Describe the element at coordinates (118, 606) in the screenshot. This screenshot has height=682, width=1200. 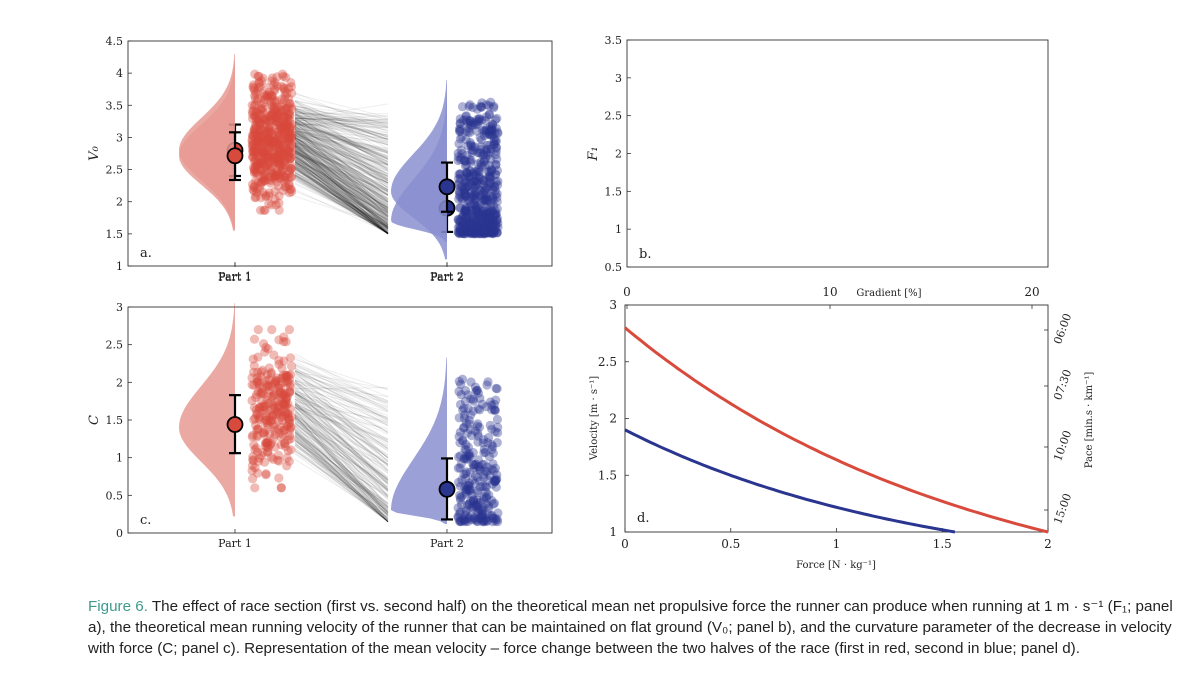
I see `caption-label: Figure 6.` at that location.